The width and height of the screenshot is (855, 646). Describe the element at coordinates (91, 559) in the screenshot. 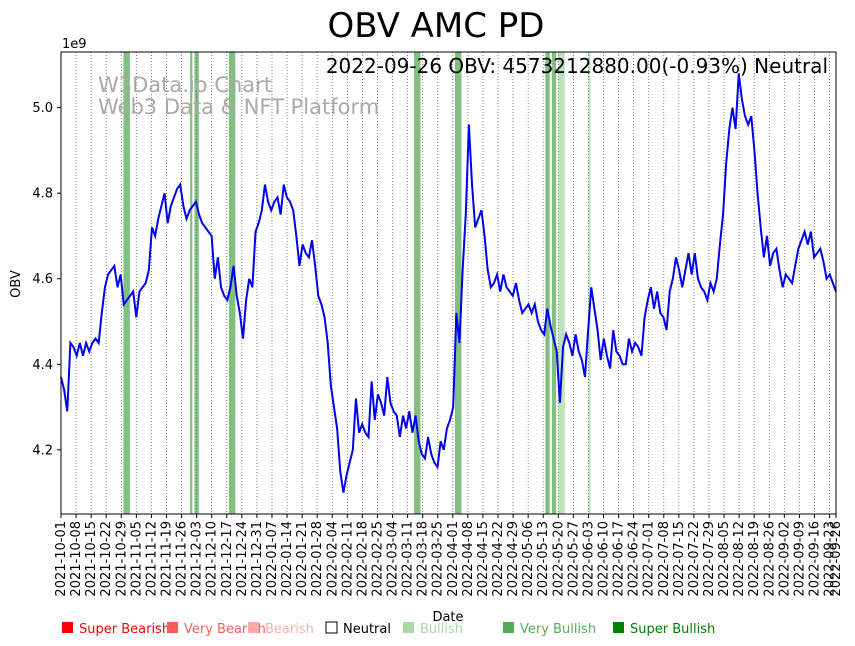

I see `x-tick-label: 2021-10-15` at that location.